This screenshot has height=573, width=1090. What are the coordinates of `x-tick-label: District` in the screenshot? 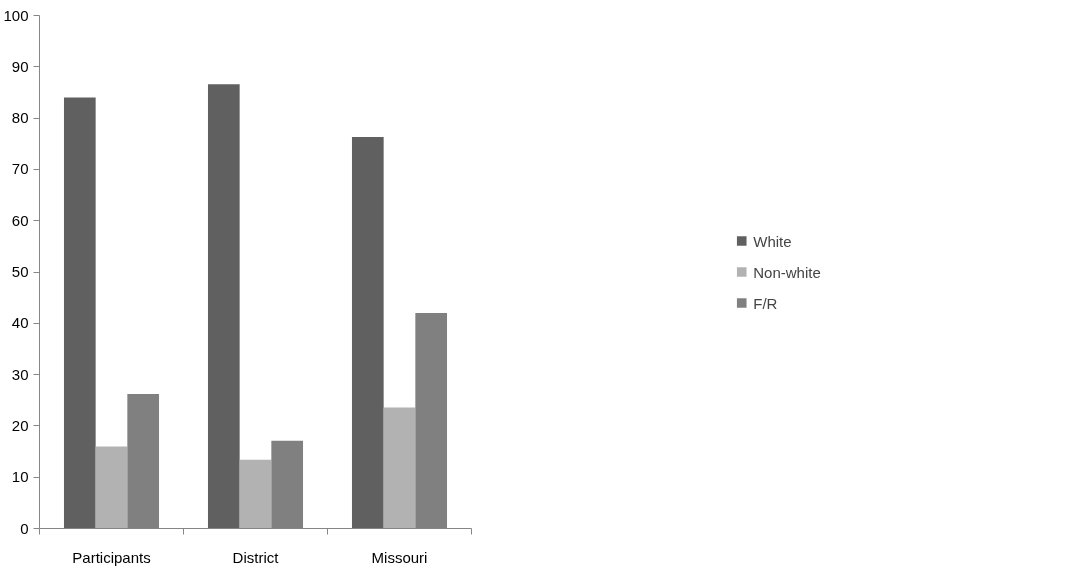 It's located at (256, 557).